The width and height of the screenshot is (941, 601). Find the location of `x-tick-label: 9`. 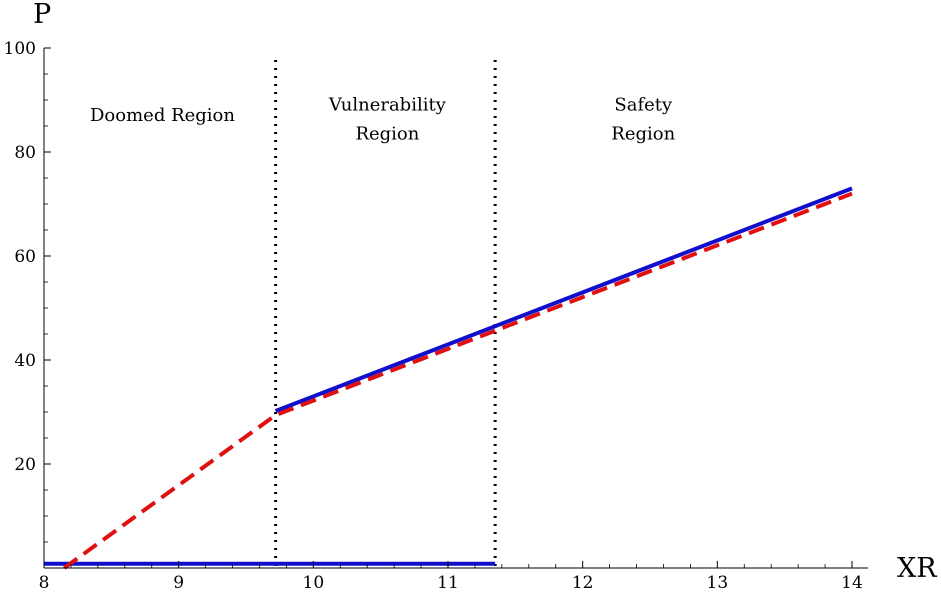

x-tick-label: 9 is located at coordinates (178, 583).